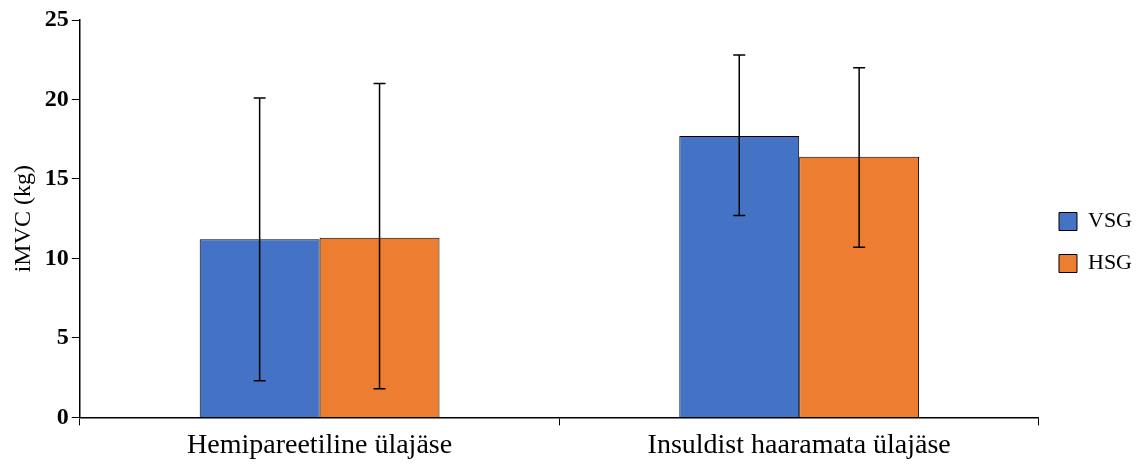 Image resolution: width=1147 pixels, height=465 pixels. I want to click on y-tick-label: 0, so click(62, 415).